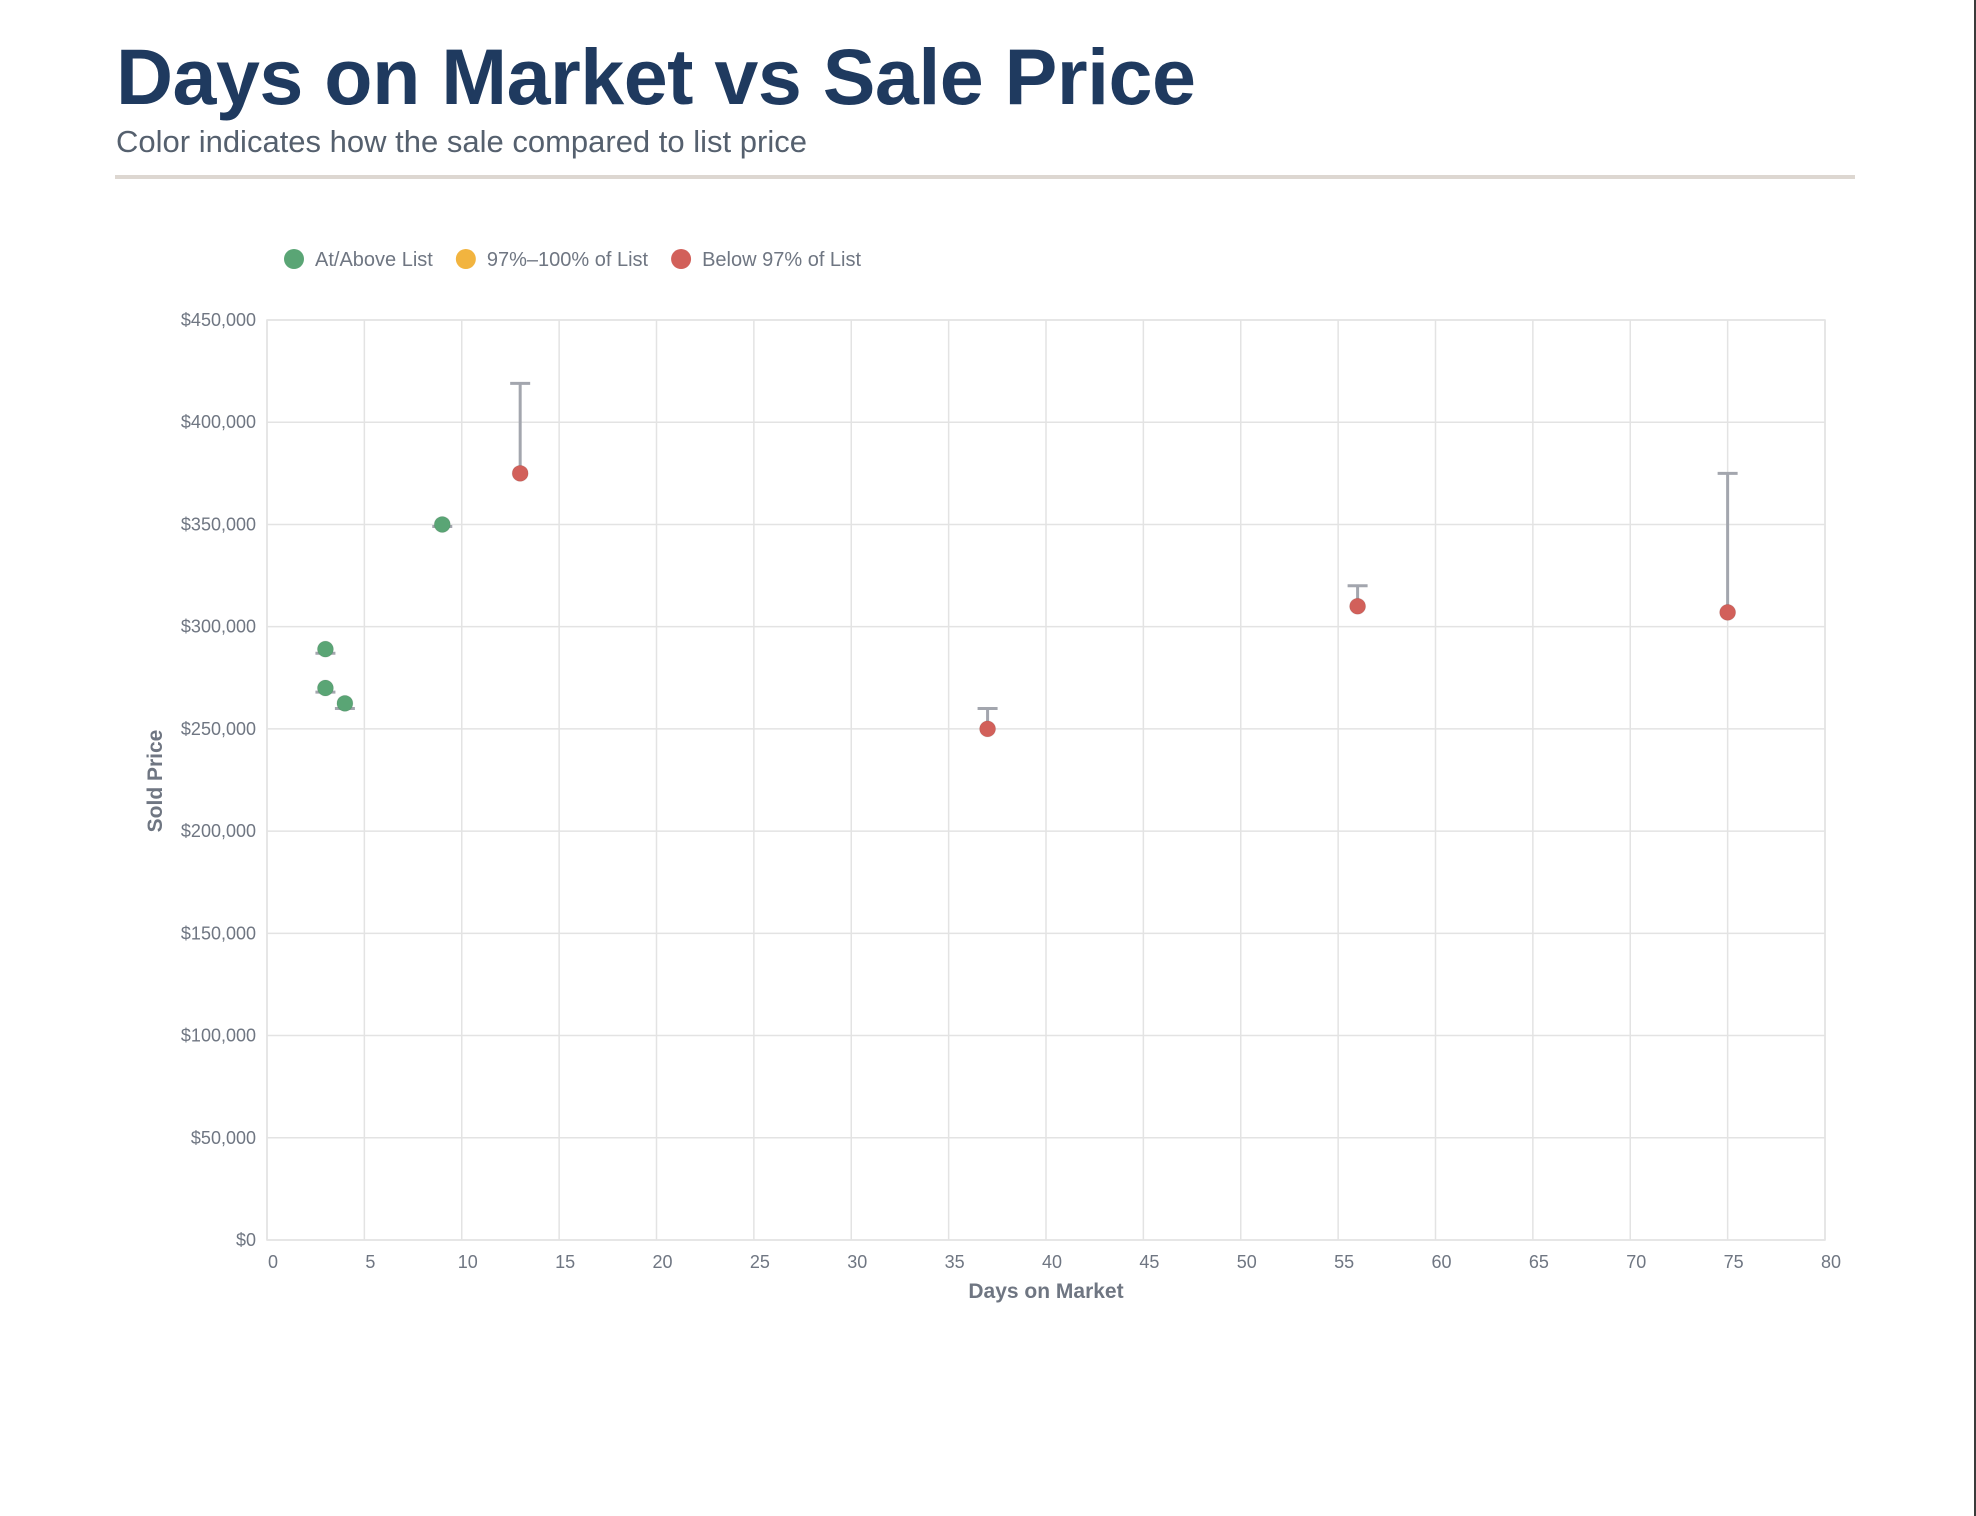 Image resolution: width=1976 pixels, height=1516 pixels. Describe the element at coordinates (1247, 1262) in the screenshot. I see `x-tick-label: 50` at that location.